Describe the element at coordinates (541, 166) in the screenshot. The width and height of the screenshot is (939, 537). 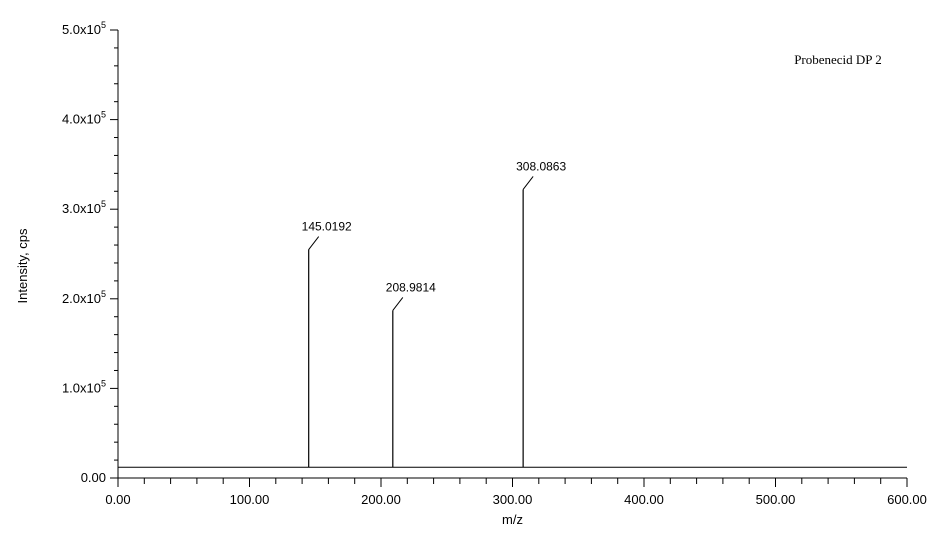
I see `peak-label: 308.0863` at that location.